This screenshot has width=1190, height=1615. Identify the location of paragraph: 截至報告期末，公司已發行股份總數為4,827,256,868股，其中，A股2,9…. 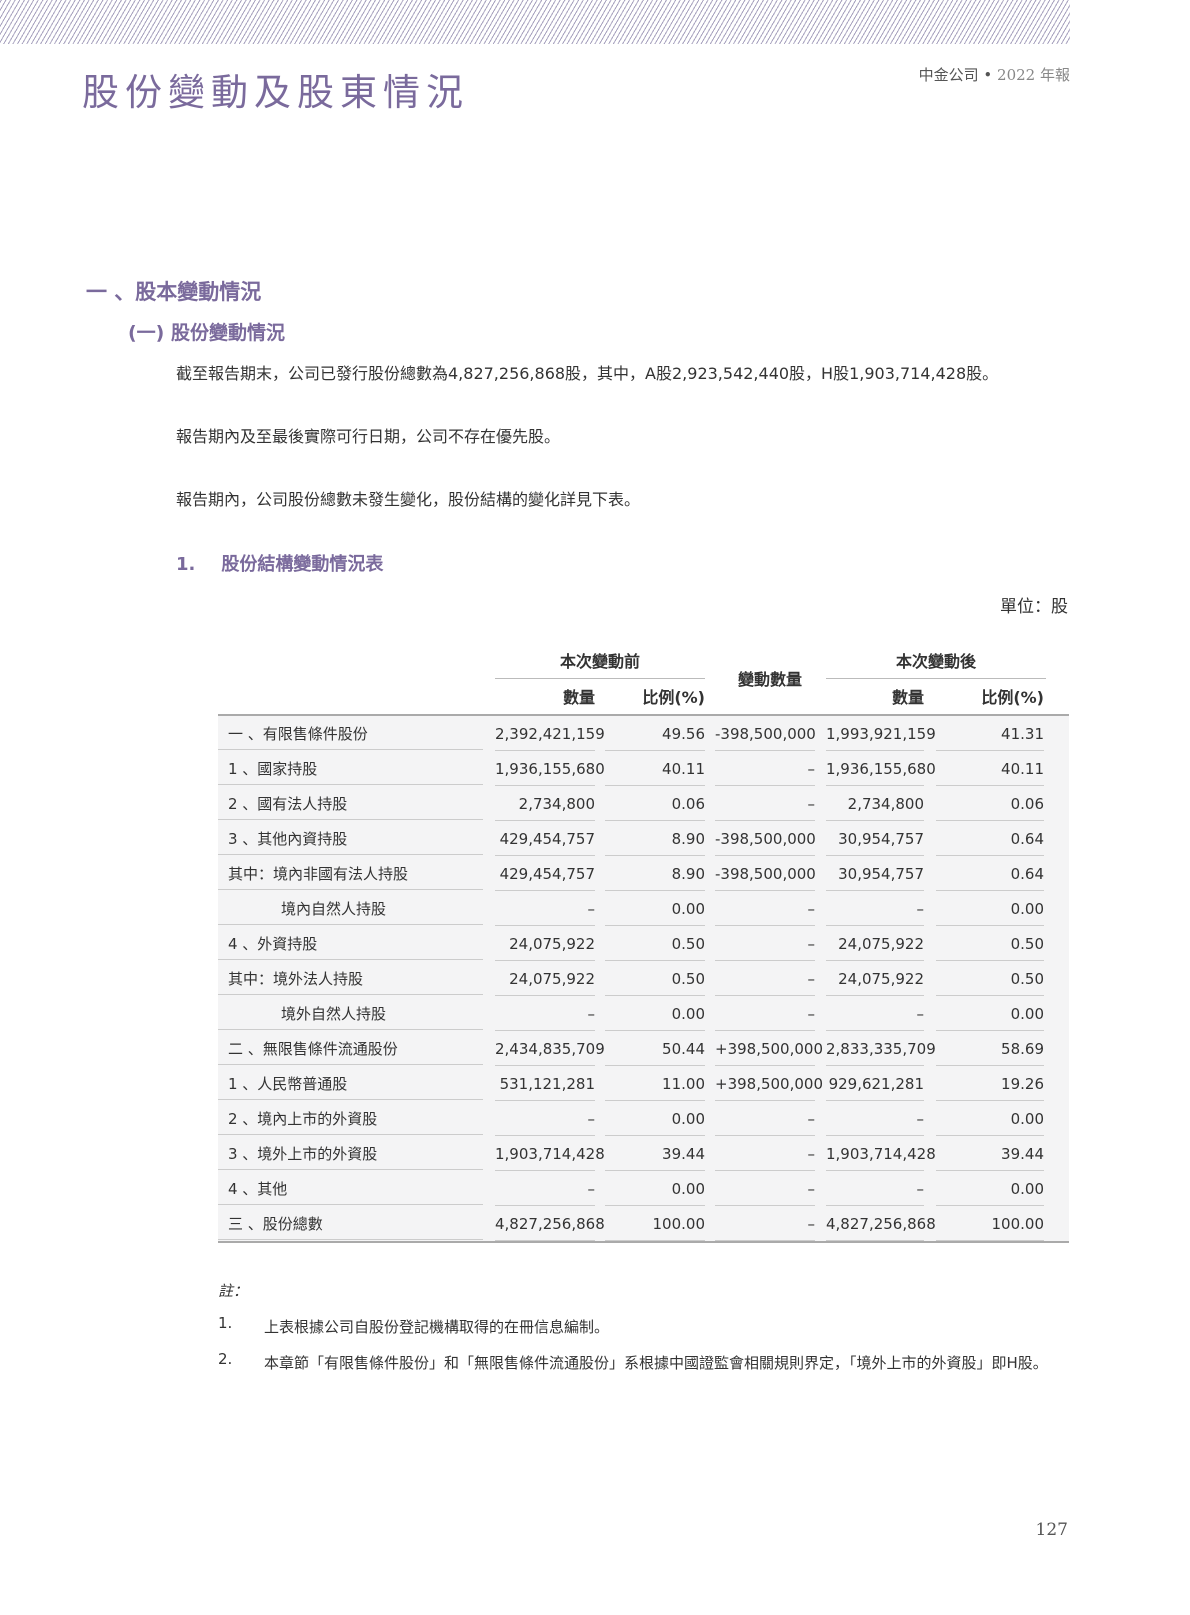
(587, 373).